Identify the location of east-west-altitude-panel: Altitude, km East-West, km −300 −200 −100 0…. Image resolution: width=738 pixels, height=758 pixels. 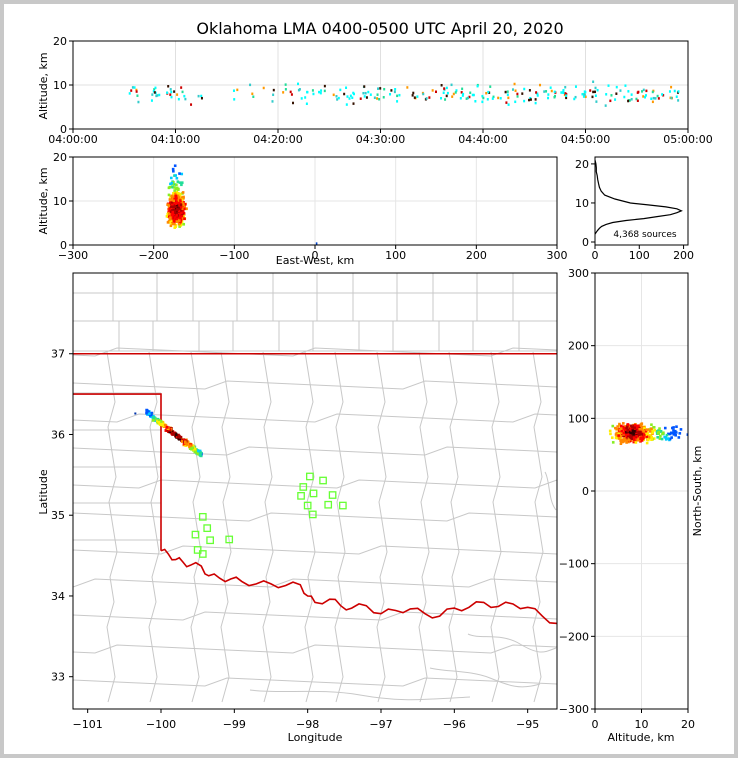
(302, 209).